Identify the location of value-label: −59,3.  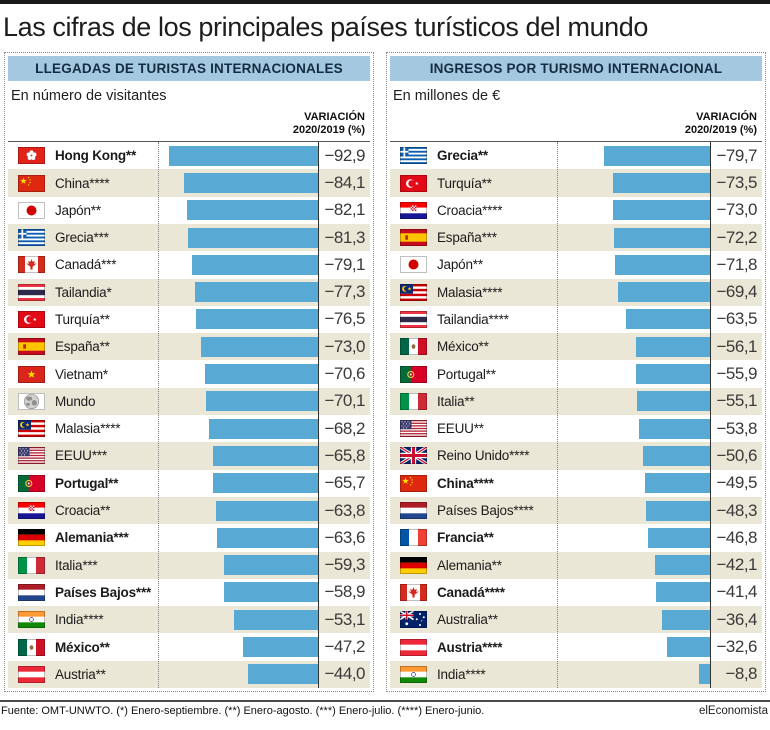
(344, 565).